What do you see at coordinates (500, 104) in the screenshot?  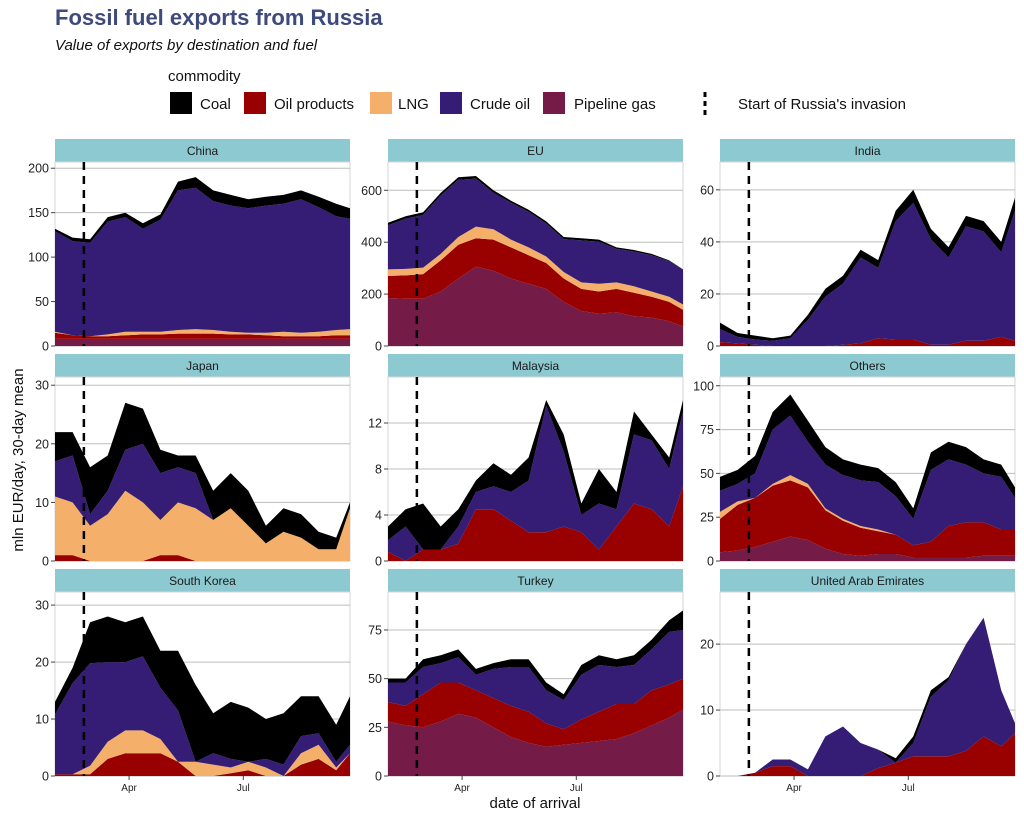 I see `legend-label: Crude oil` at bounding box center [500, 104].